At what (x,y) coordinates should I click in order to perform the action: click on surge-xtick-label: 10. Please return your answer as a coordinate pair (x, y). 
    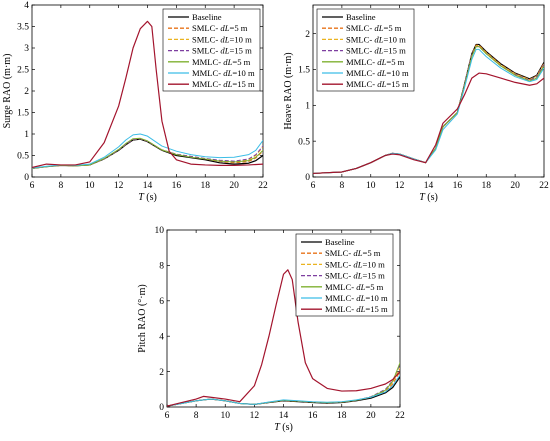
    Looking at the image, I should click on (90, 186).